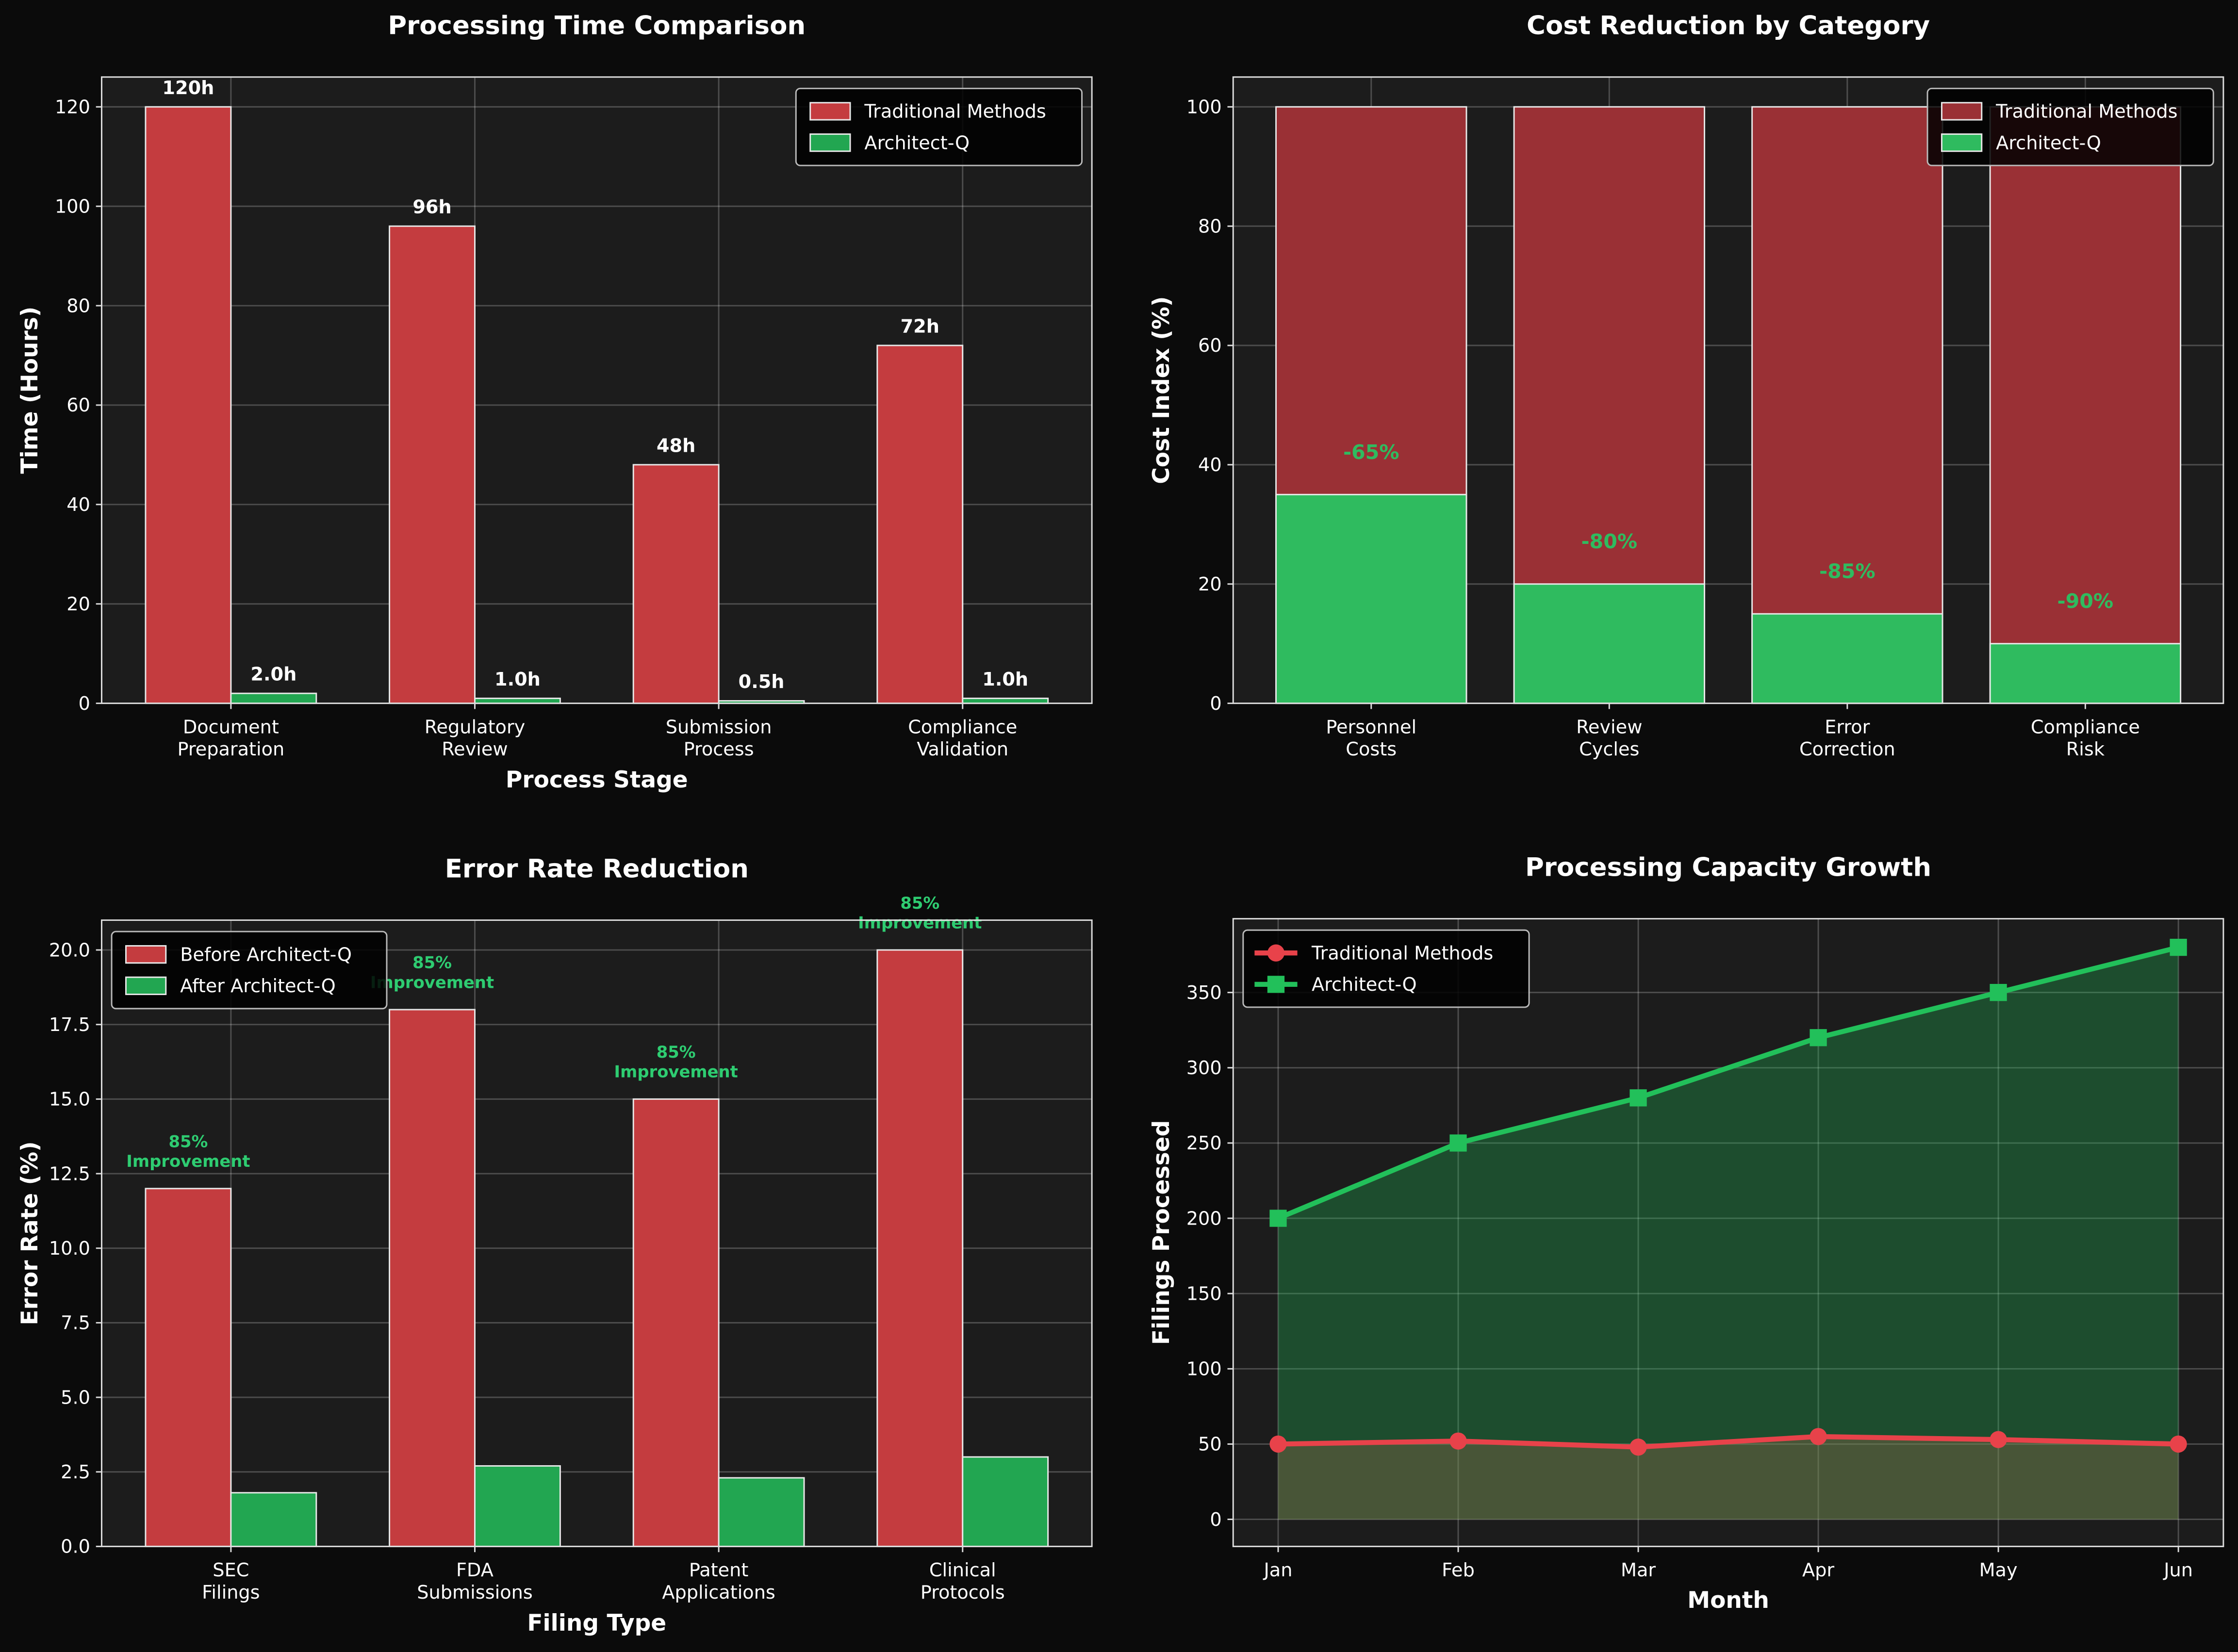 This screenshot has height=1652, width=2238. I want to click on x-tick-label: Submission Process, so click(719, 738).